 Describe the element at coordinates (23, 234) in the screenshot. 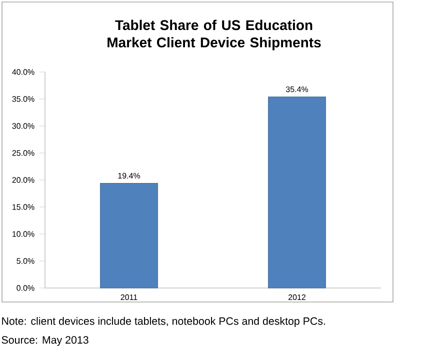

I see `y-tick-label: 10.0%` at that location.